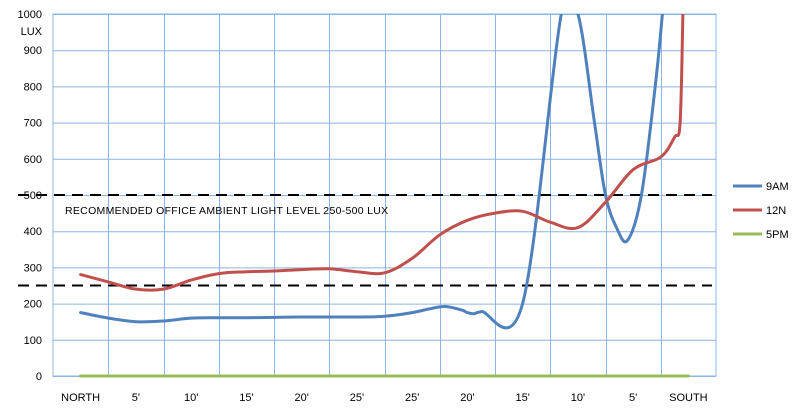  What do you see at coordinates (33, 124) in the screenshot?
I see `y-tick-label: 700` at bounding box center [33, 124].